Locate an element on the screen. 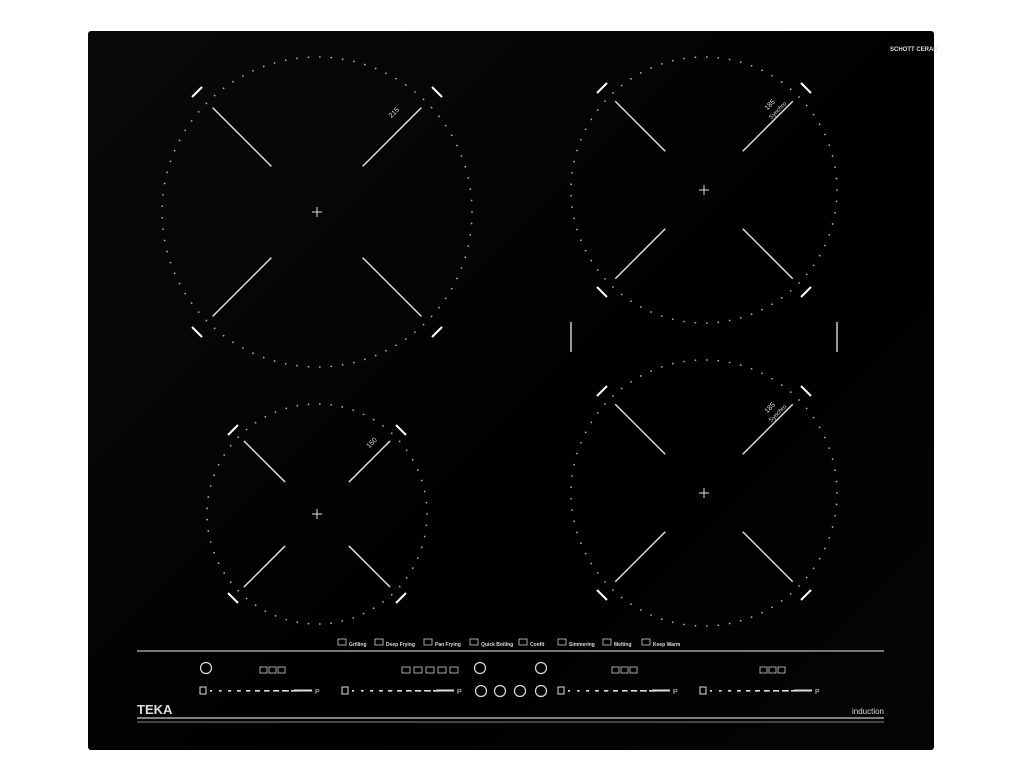 The height and width of the screenshot is (768, 1024). pause-button is located at coordinates (541, 668).